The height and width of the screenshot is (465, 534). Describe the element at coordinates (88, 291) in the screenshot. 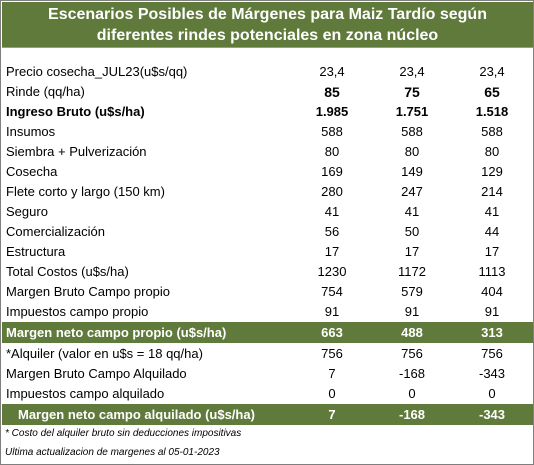

I see `row-label: Margen Bruto Campo propio` at that location.